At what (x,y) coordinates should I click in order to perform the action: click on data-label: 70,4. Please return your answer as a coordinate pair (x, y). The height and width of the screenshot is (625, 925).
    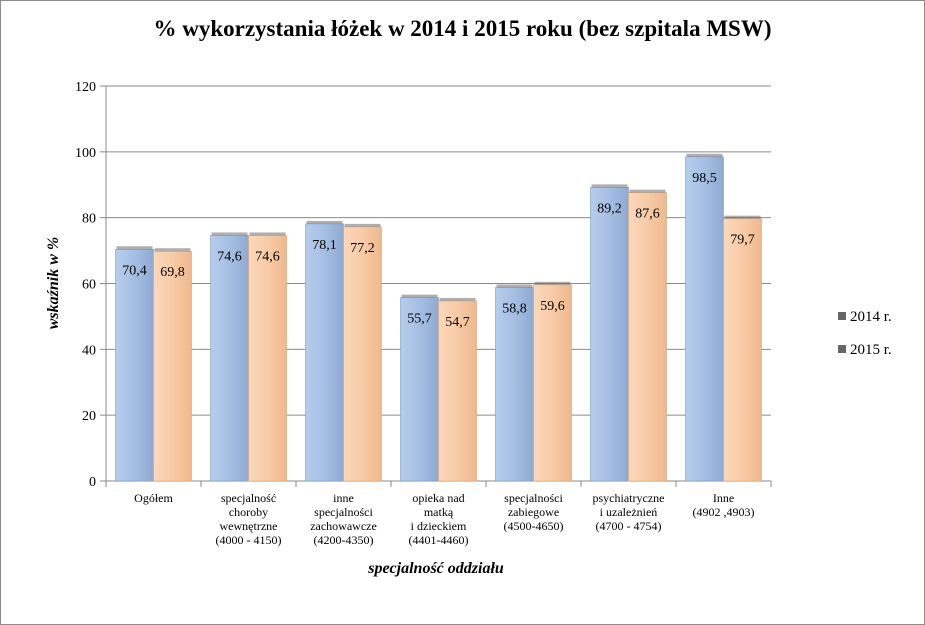
    Looking at the image, I should click on (134, 270).